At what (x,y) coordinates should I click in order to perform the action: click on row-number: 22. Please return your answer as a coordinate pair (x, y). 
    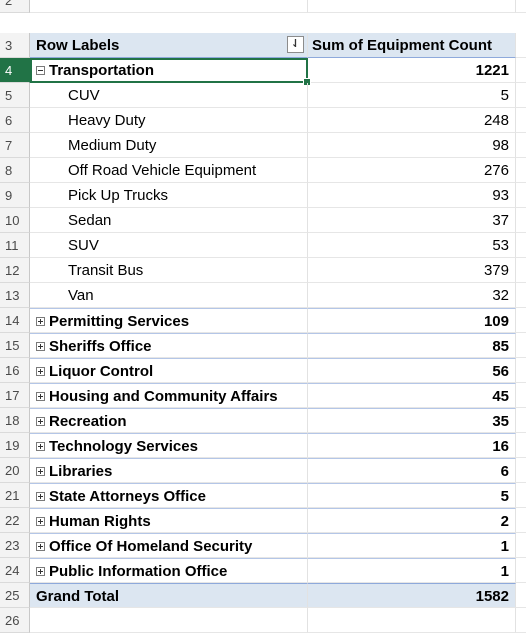
    Looking at the image, I should click on (15, 520).